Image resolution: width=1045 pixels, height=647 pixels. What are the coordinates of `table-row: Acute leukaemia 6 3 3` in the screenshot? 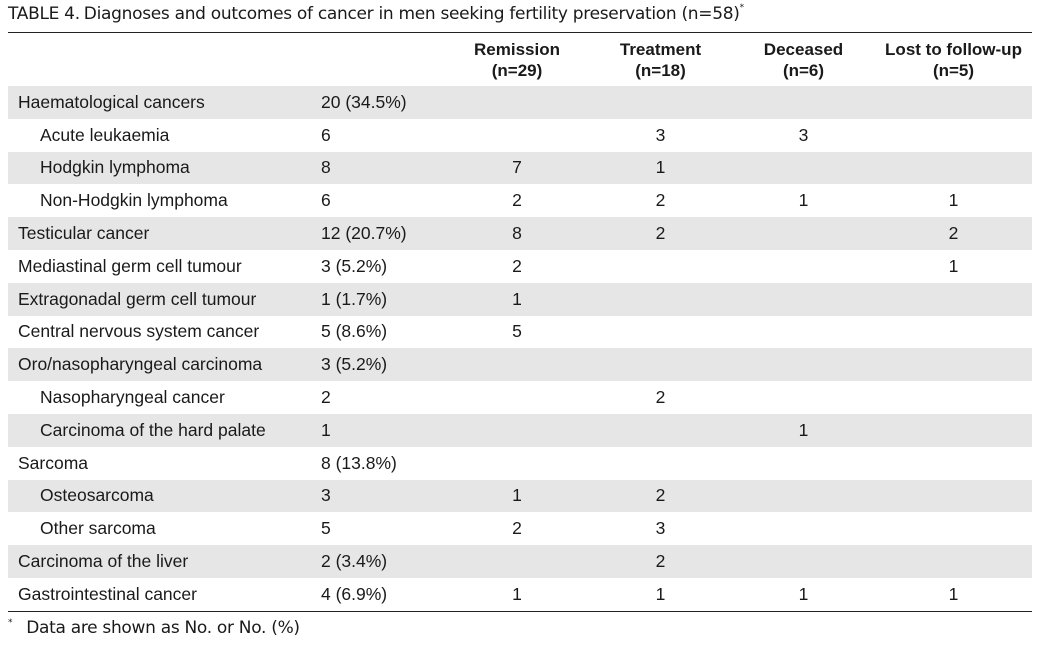 It's located at (520, 135).